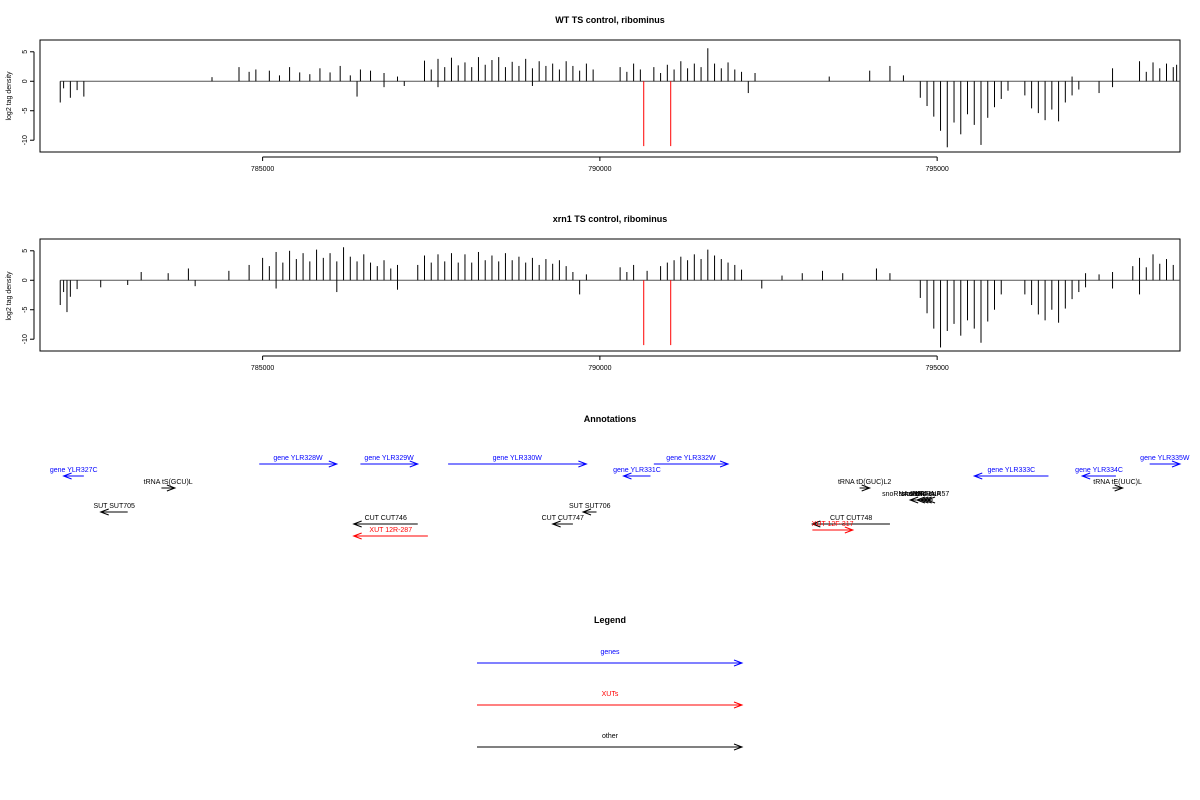 This screenshot has height=800, width=1200. I want to click on feature-arrow: gene YLR328W, so click(299, 461).